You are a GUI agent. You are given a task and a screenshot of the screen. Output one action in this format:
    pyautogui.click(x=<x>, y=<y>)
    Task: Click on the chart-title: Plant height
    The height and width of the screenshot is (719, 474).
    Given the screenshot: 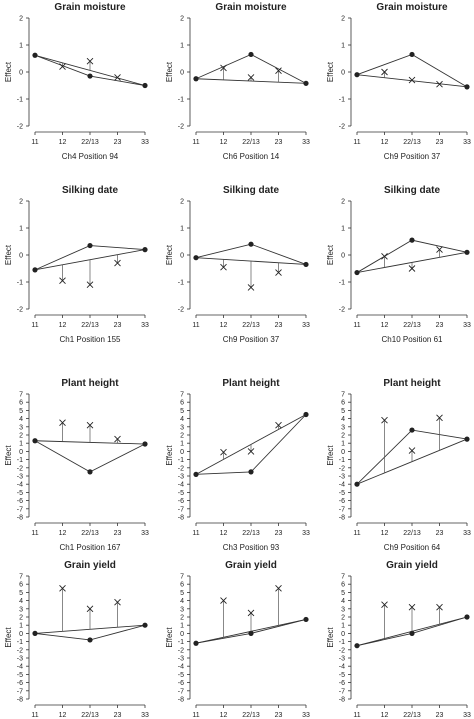 What is the action you would take?
    pyautogui.click(x=251, y=383)
    